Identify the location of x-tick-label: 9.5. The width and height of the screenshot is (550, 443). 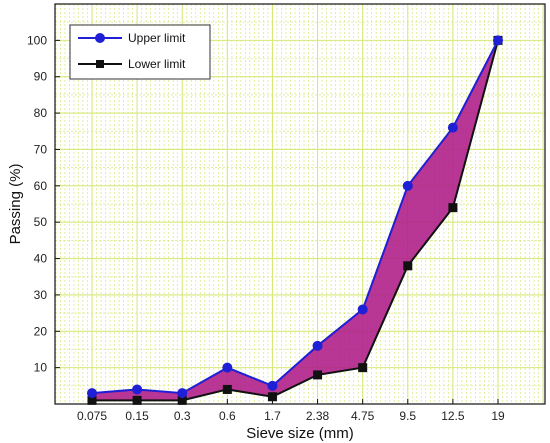
(407, 416).